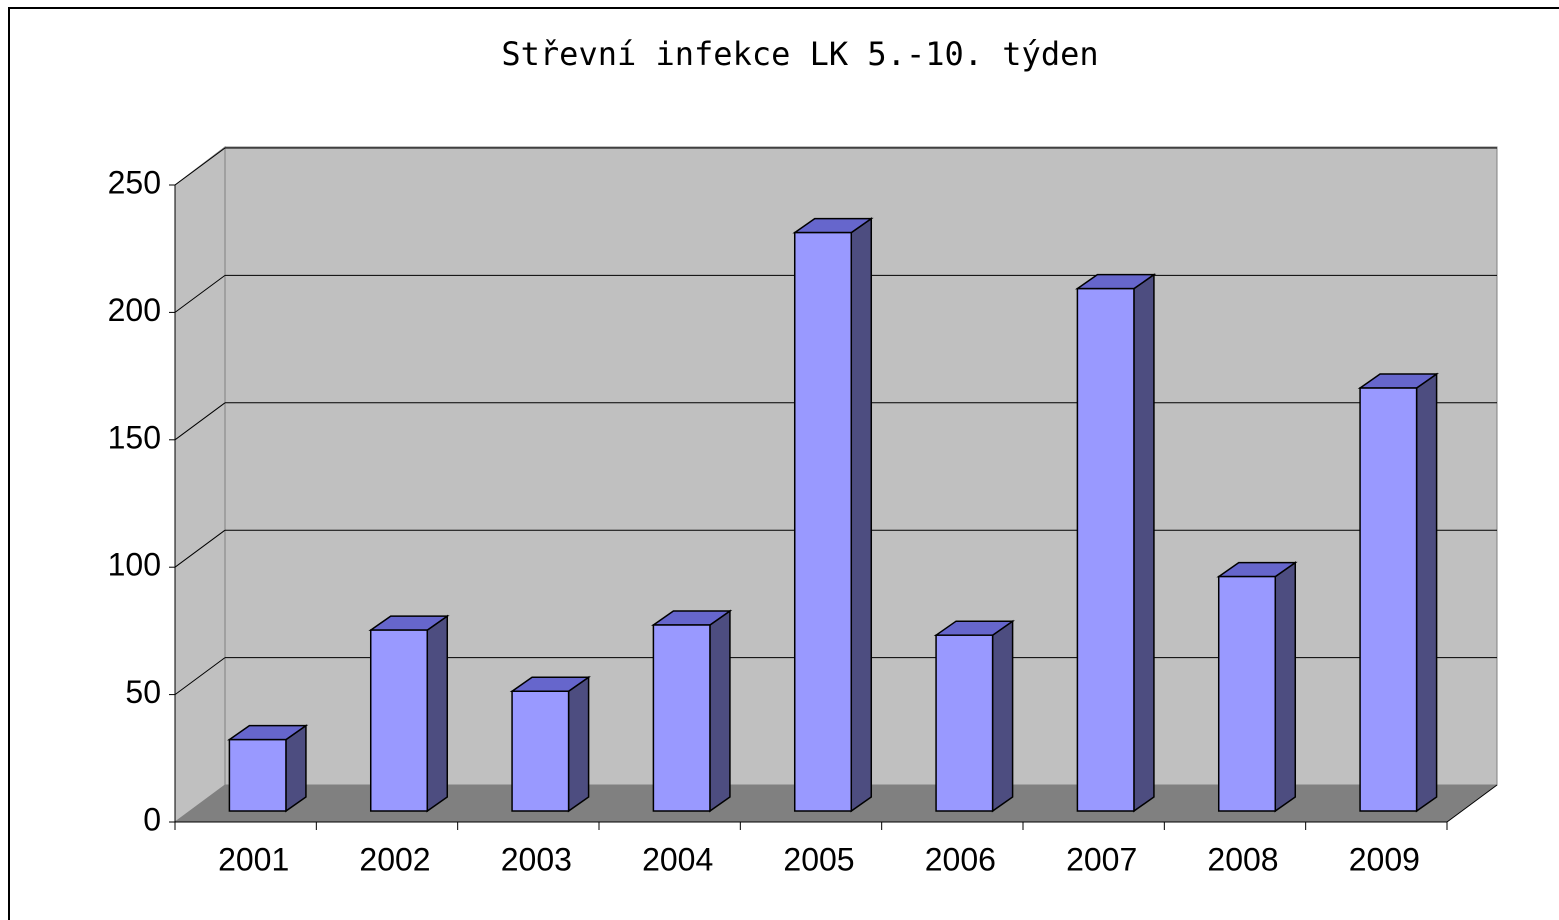 The width and height of the screenshot is (1559, 920). I want to click on x-tick-label: 2003, so click(536, 859).